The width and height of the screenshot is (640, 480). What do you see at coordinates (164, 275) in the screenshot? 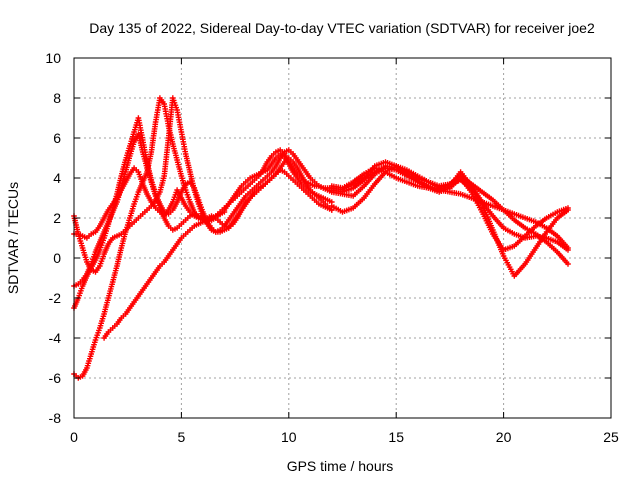
I see `series-pass-f` at bounding box center [164, 275].